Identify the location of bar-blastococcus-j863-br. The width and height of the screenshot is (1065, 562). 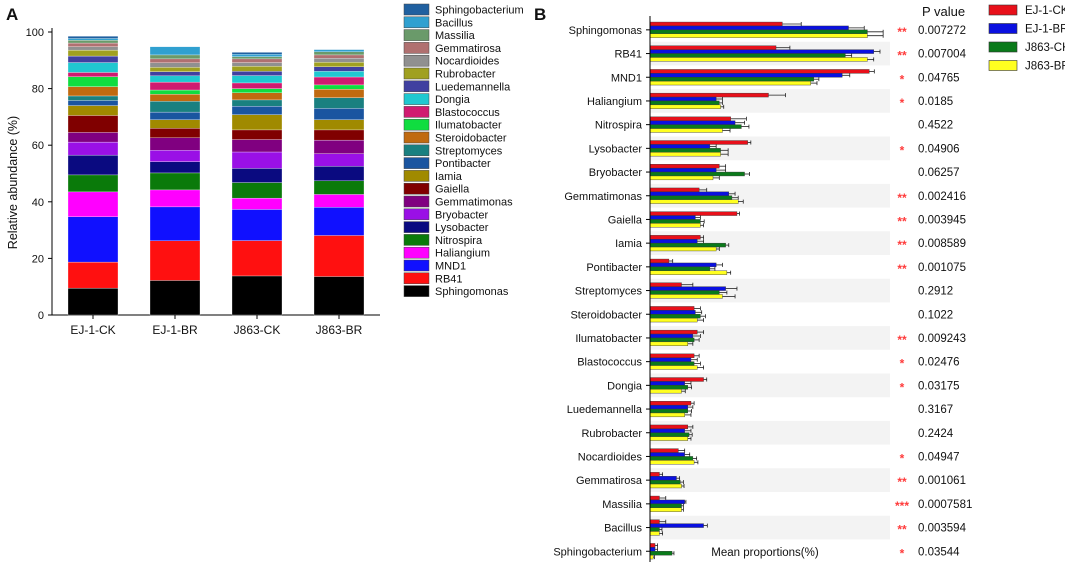
(673, 367).